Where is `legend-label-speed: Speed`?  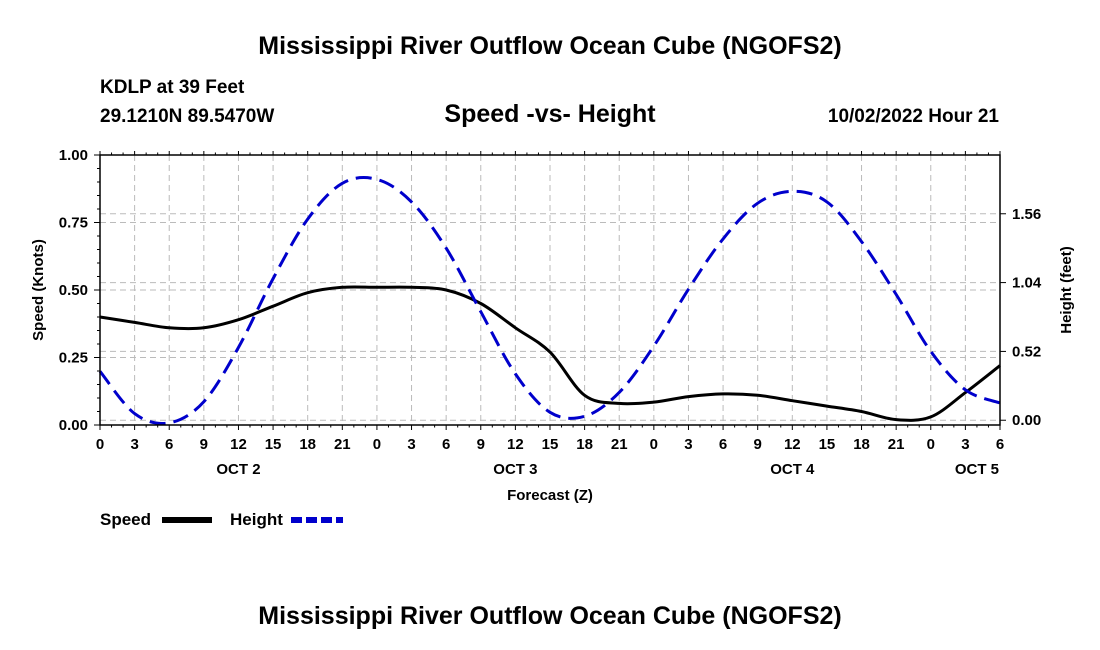
legend-label-speed: Speed is located at coordinates (125, 519).